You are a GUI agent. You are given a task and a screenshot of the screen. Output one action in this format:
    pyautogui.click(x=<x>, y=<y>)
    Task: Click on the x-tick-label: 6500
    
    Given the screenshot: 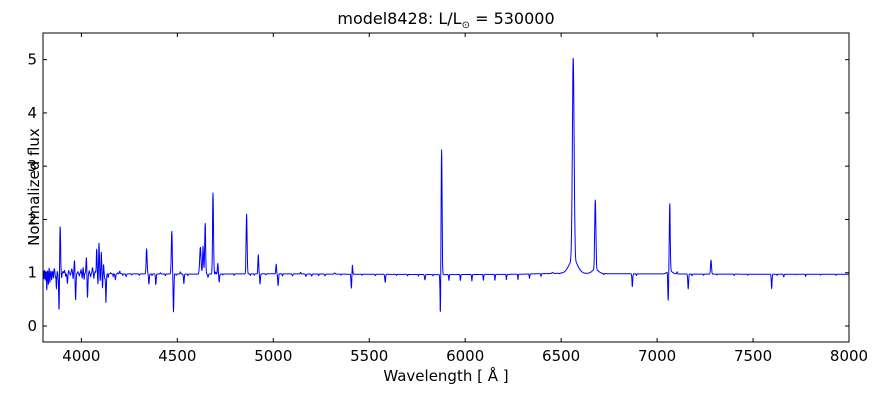 What is the action you would take?
    pyautogui.click(x=561, y=356)
    